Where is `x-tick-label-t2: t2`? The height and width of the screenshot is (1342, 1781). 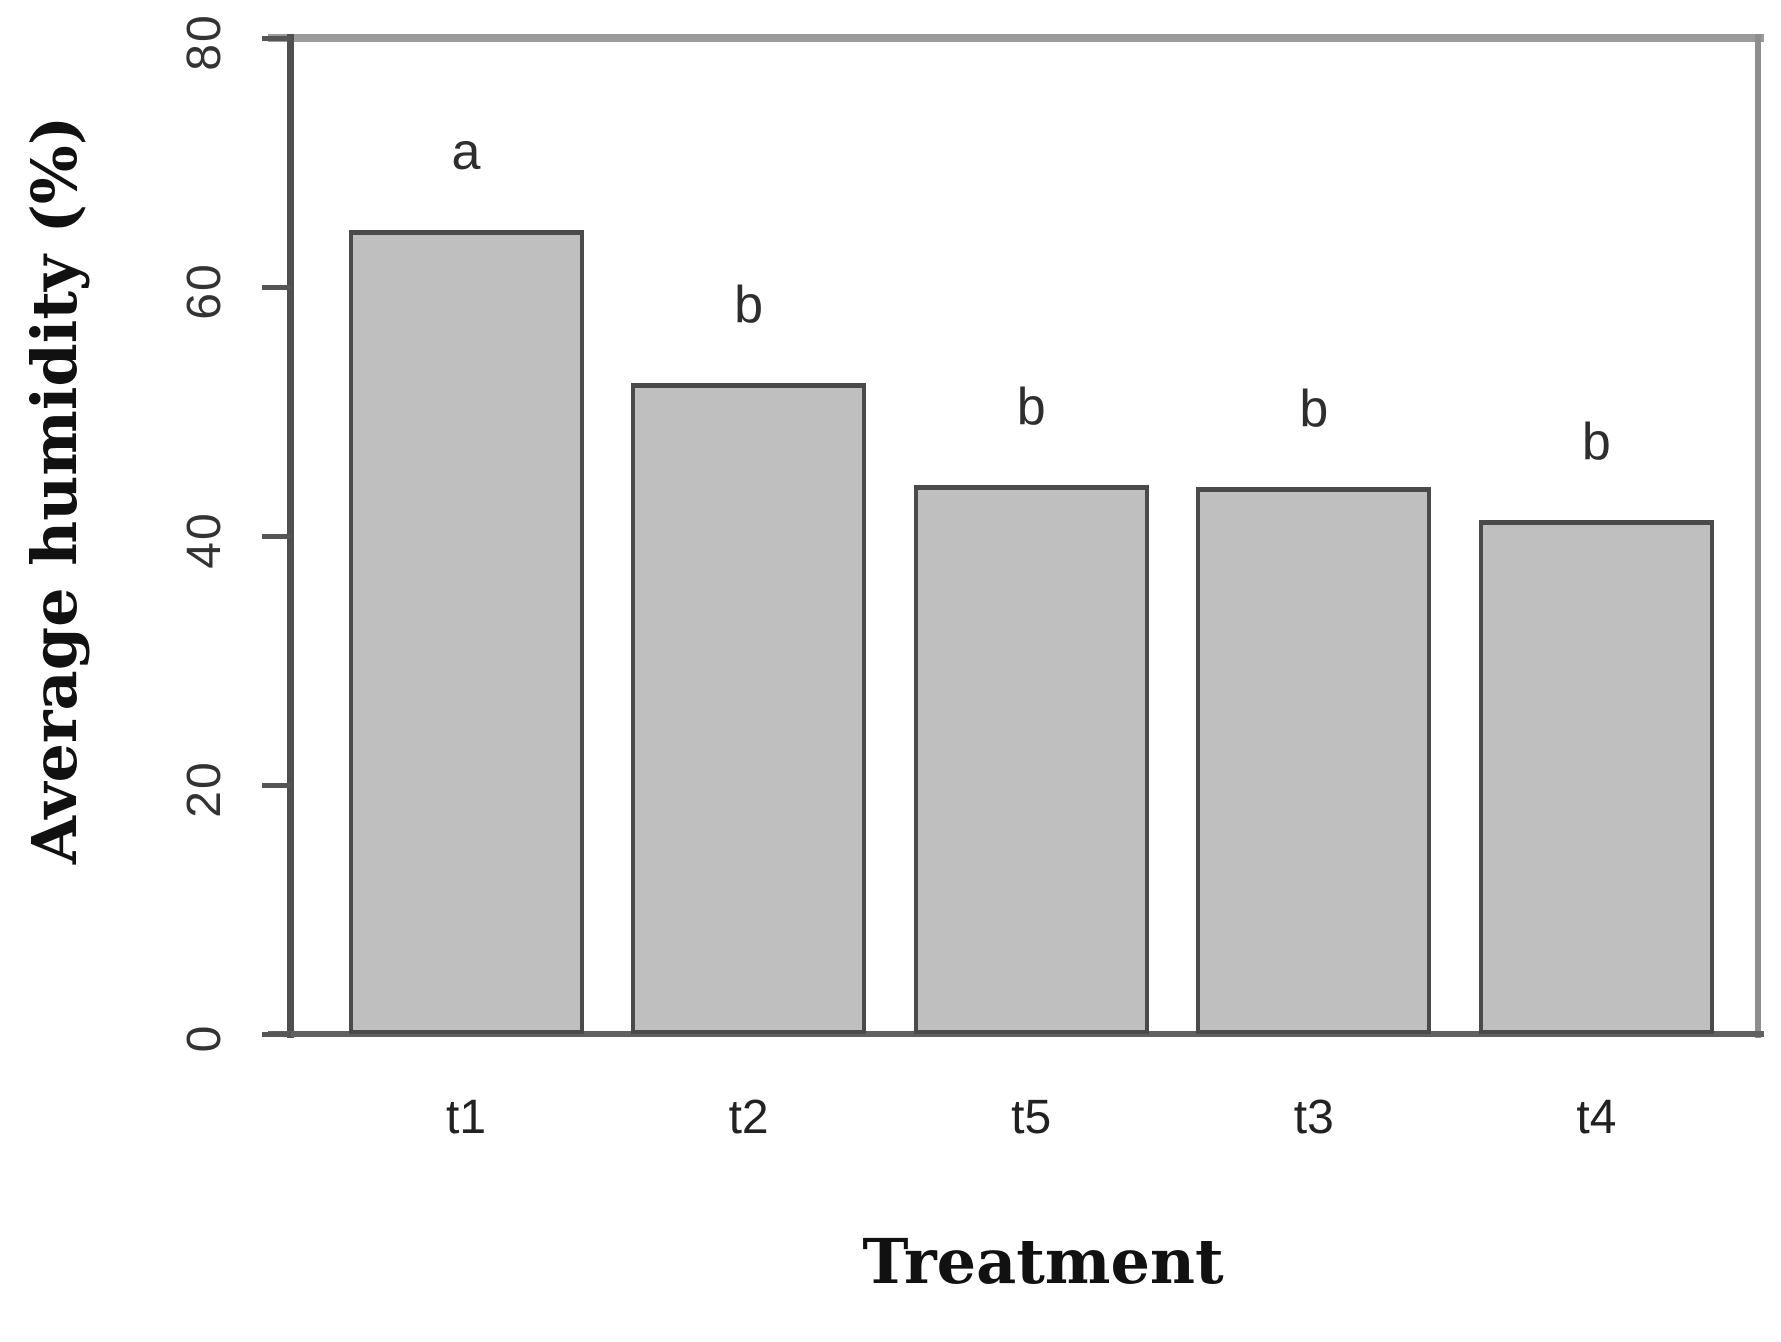 x-tick-label-t2: t2 is located at coordinates (748, 1117).